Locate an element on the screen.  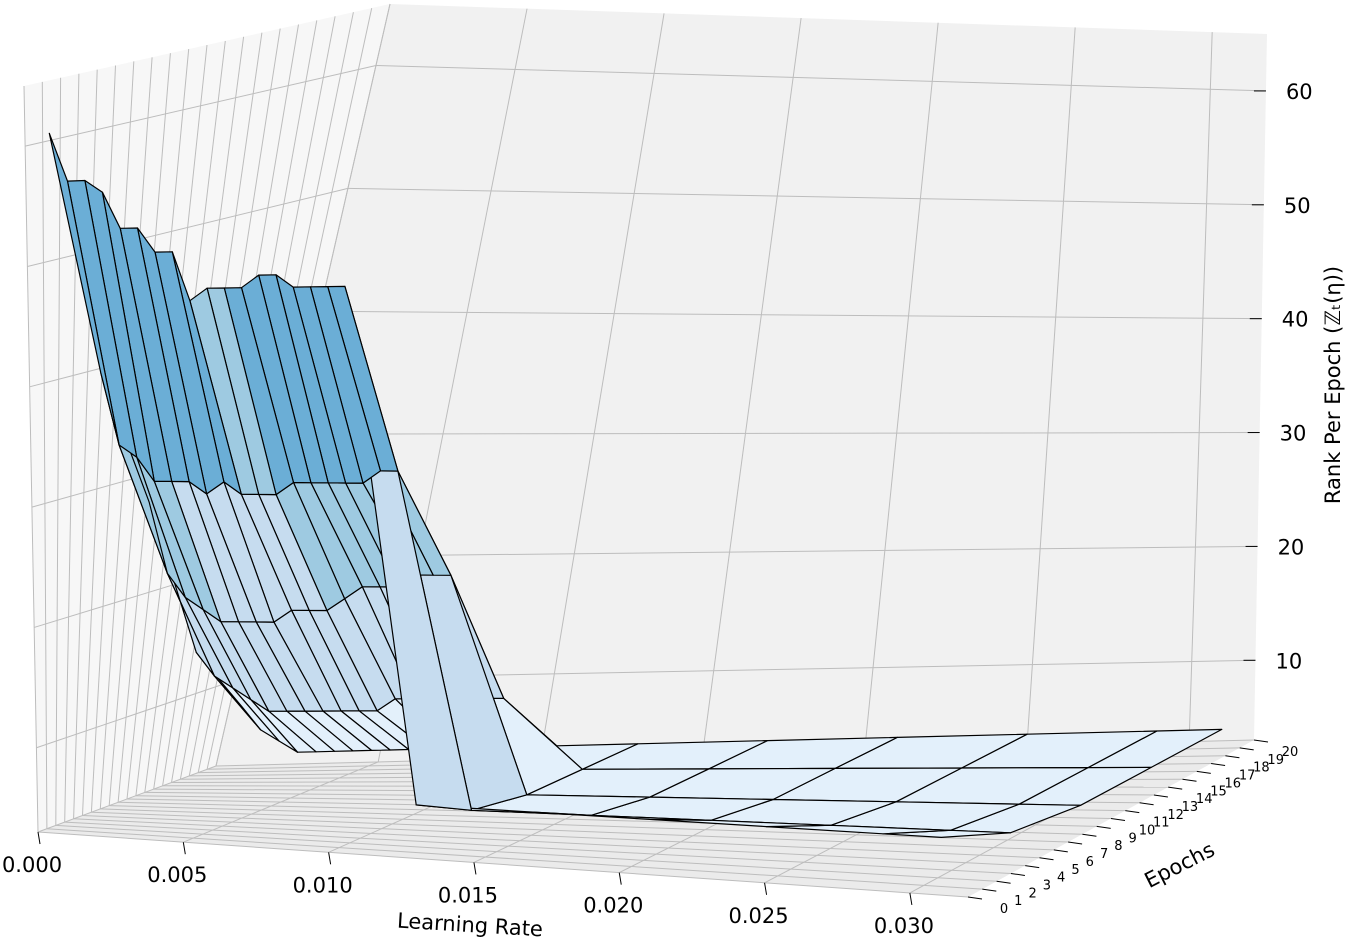
x-tick-label: 0.025 is located at coordinates (759, 916).